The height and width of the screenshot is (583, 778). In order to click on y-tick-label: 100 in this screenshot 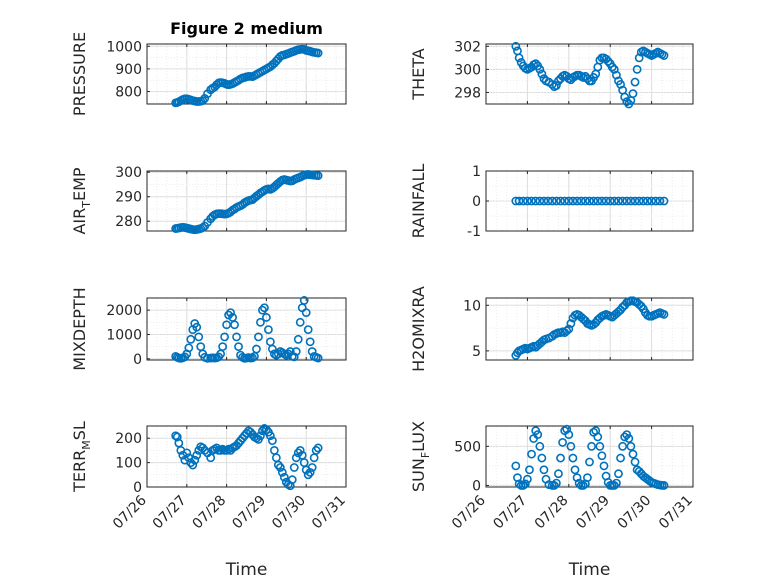, I will do `click(128, 464)`.